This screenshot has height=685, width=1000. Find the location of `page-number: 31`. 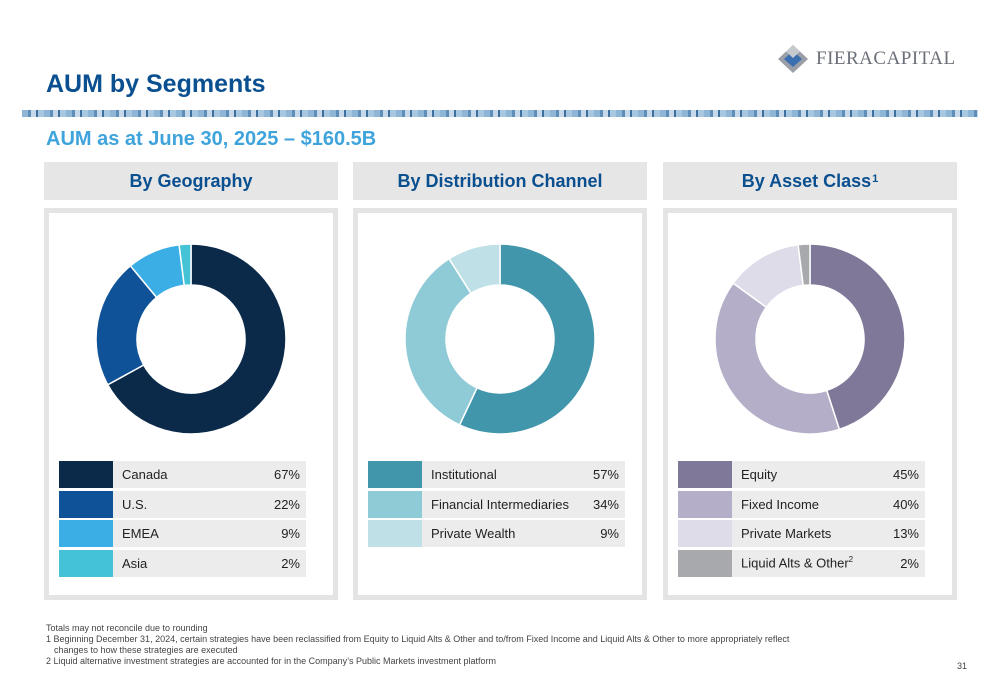

page-number: 31 is located at coordinates (962, 666).